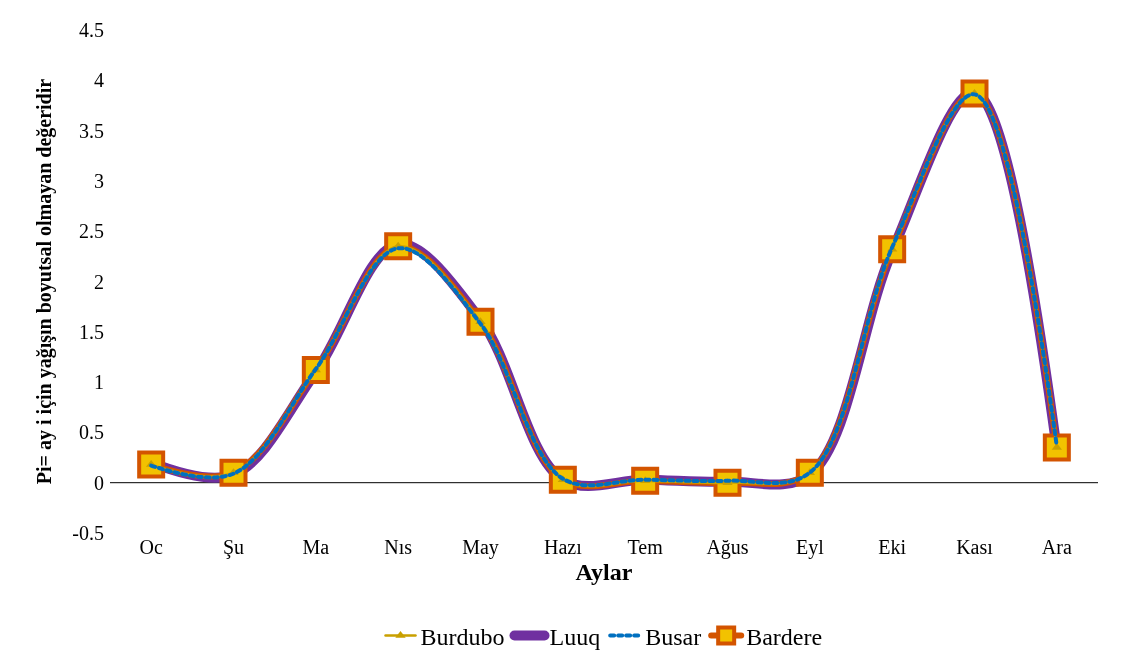 Image resolution: width=1138 pixels, height=671 pixels. I want to click on y-tick-label: 2, so click(99, 281).